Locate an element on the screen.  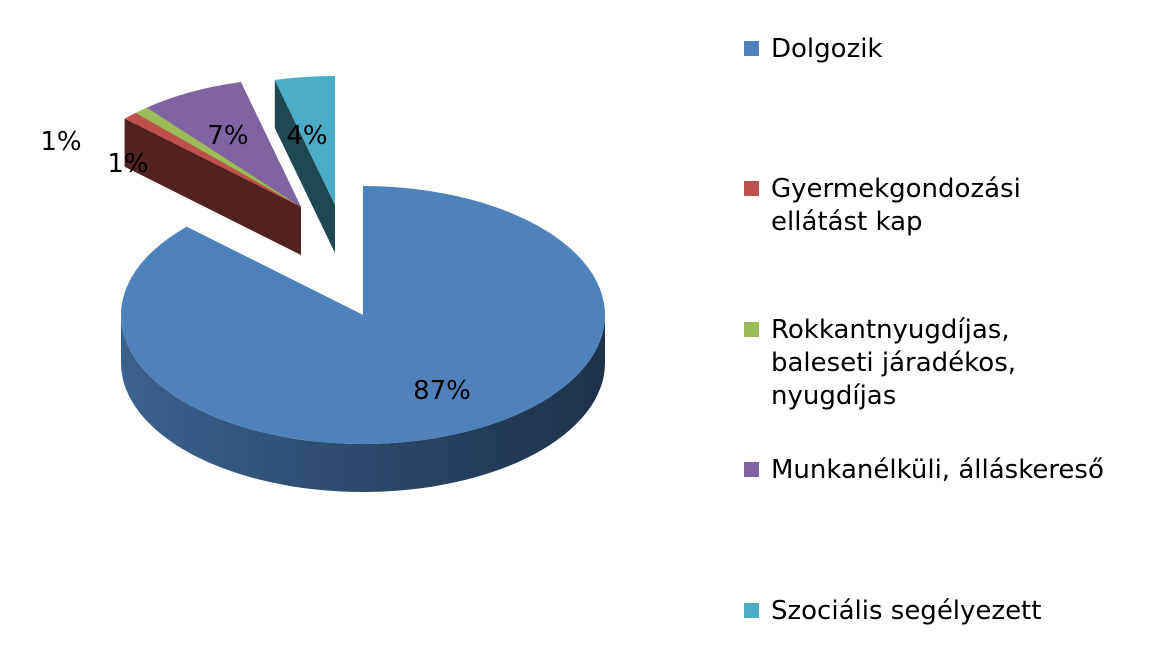
pie-wall-gyermekgondozasi-end is located at coordinates (218, 184).